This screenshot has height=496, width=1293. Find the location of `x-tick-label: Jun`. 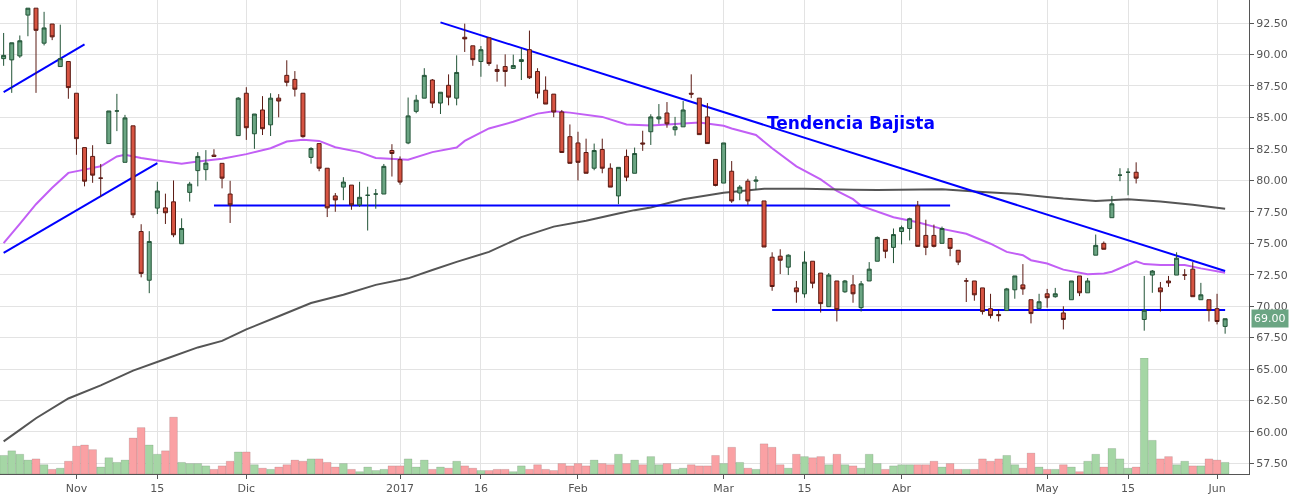

x-tick-label: Jun is located at coordinates (1216, 489).